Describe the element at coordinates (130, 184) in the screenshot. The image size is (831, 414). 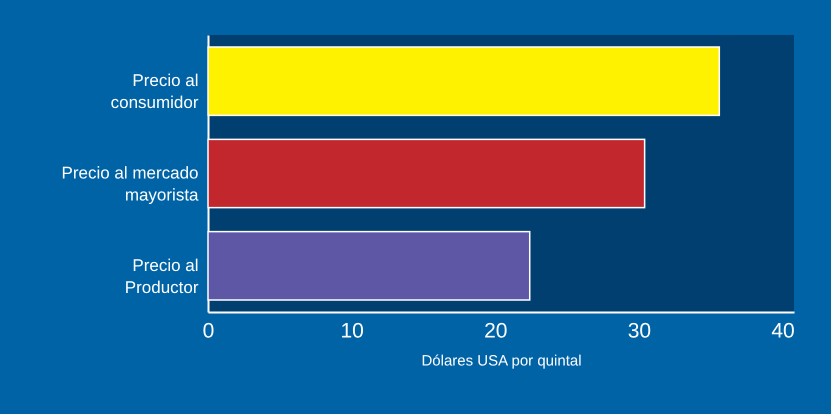
I see `y-tick-label: Precio al mercado mayorista` at that location.